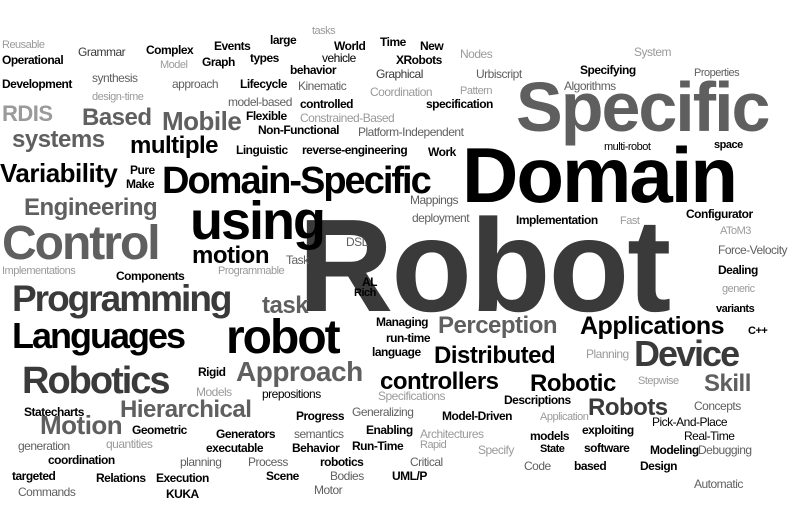 Image resolution: width=812 pixels, height=526 pixels. What do you see at coordinates (355, 150) in the screenshot?
I see `word-reverse-engineering: reverse-engineering` at bounding box center [355, 150].